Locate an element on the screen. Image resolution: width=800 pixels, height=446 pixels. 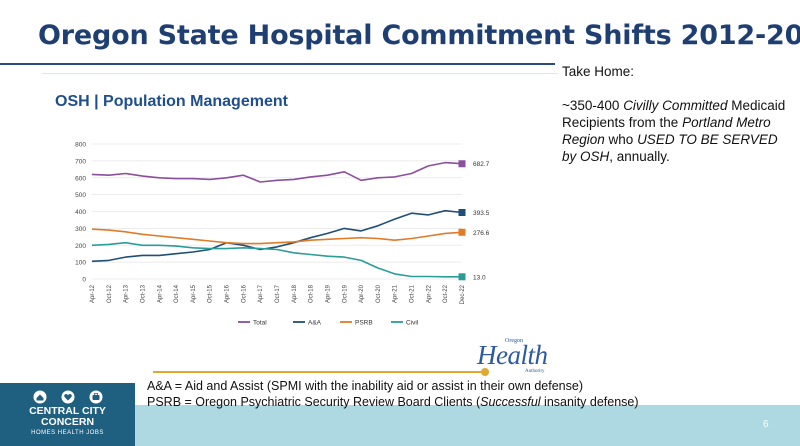
x-tick-label: Oct-16 is located at coordinates (244, 293).